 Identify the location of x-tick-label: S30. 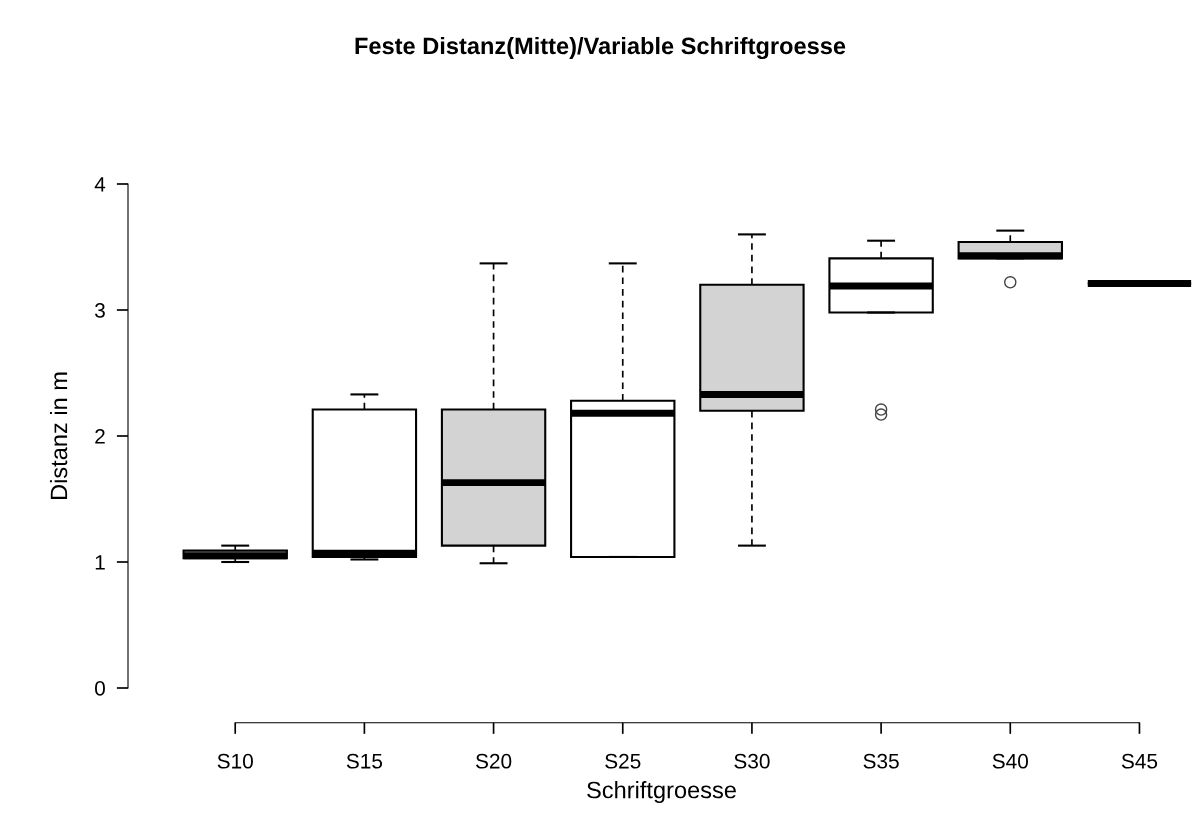
(752, 761).